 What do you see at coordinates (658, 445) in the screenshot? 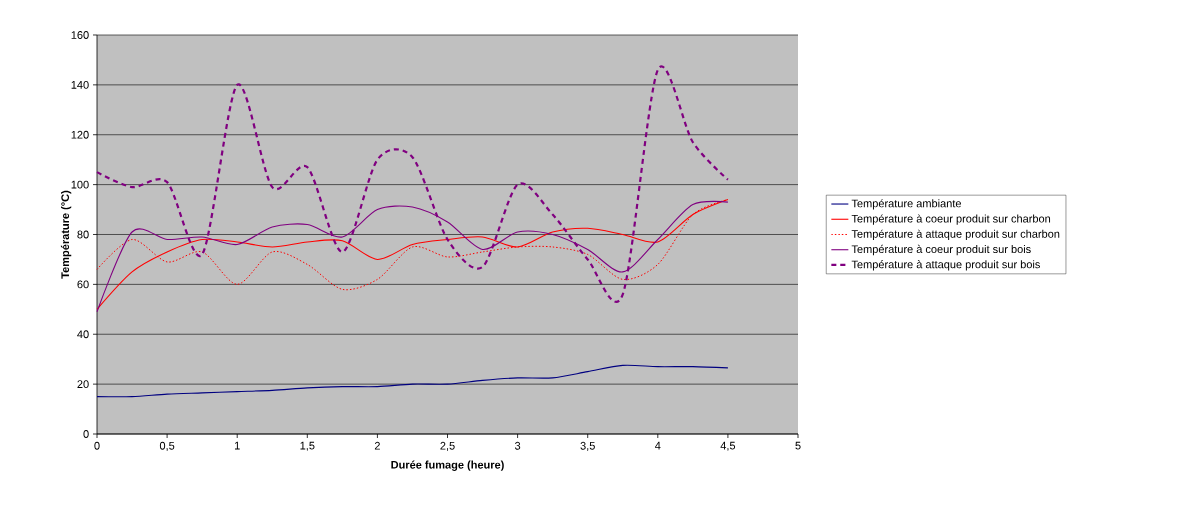
I see `x-tick-label: 4` at bounding box center [658, 445].